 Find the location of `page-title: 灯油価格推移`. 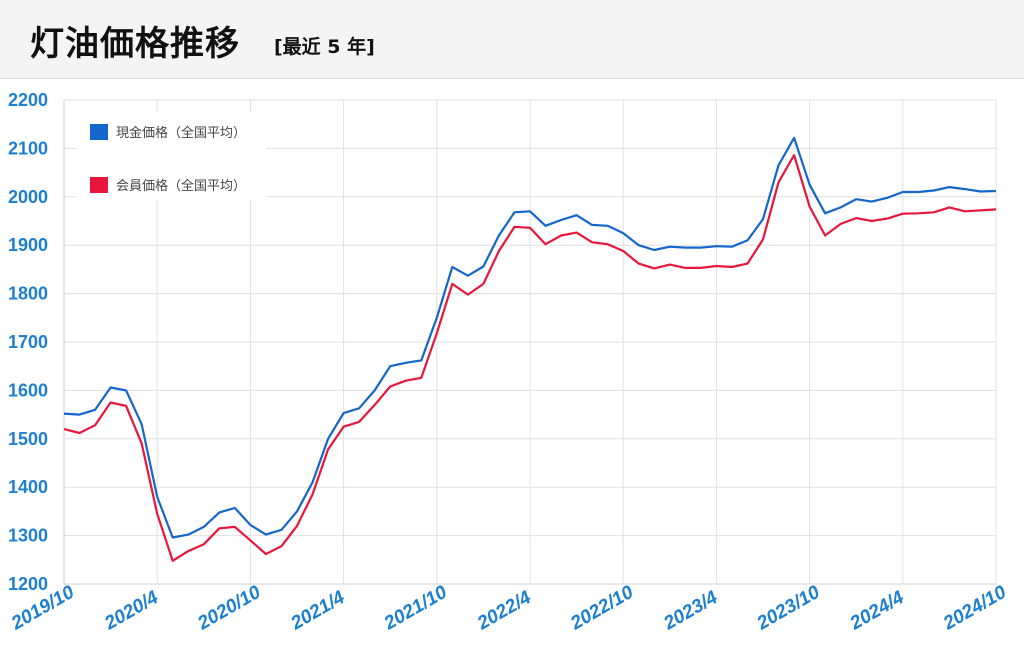

page-title: 灯油価格推移 is located at coordinates (135, 44).